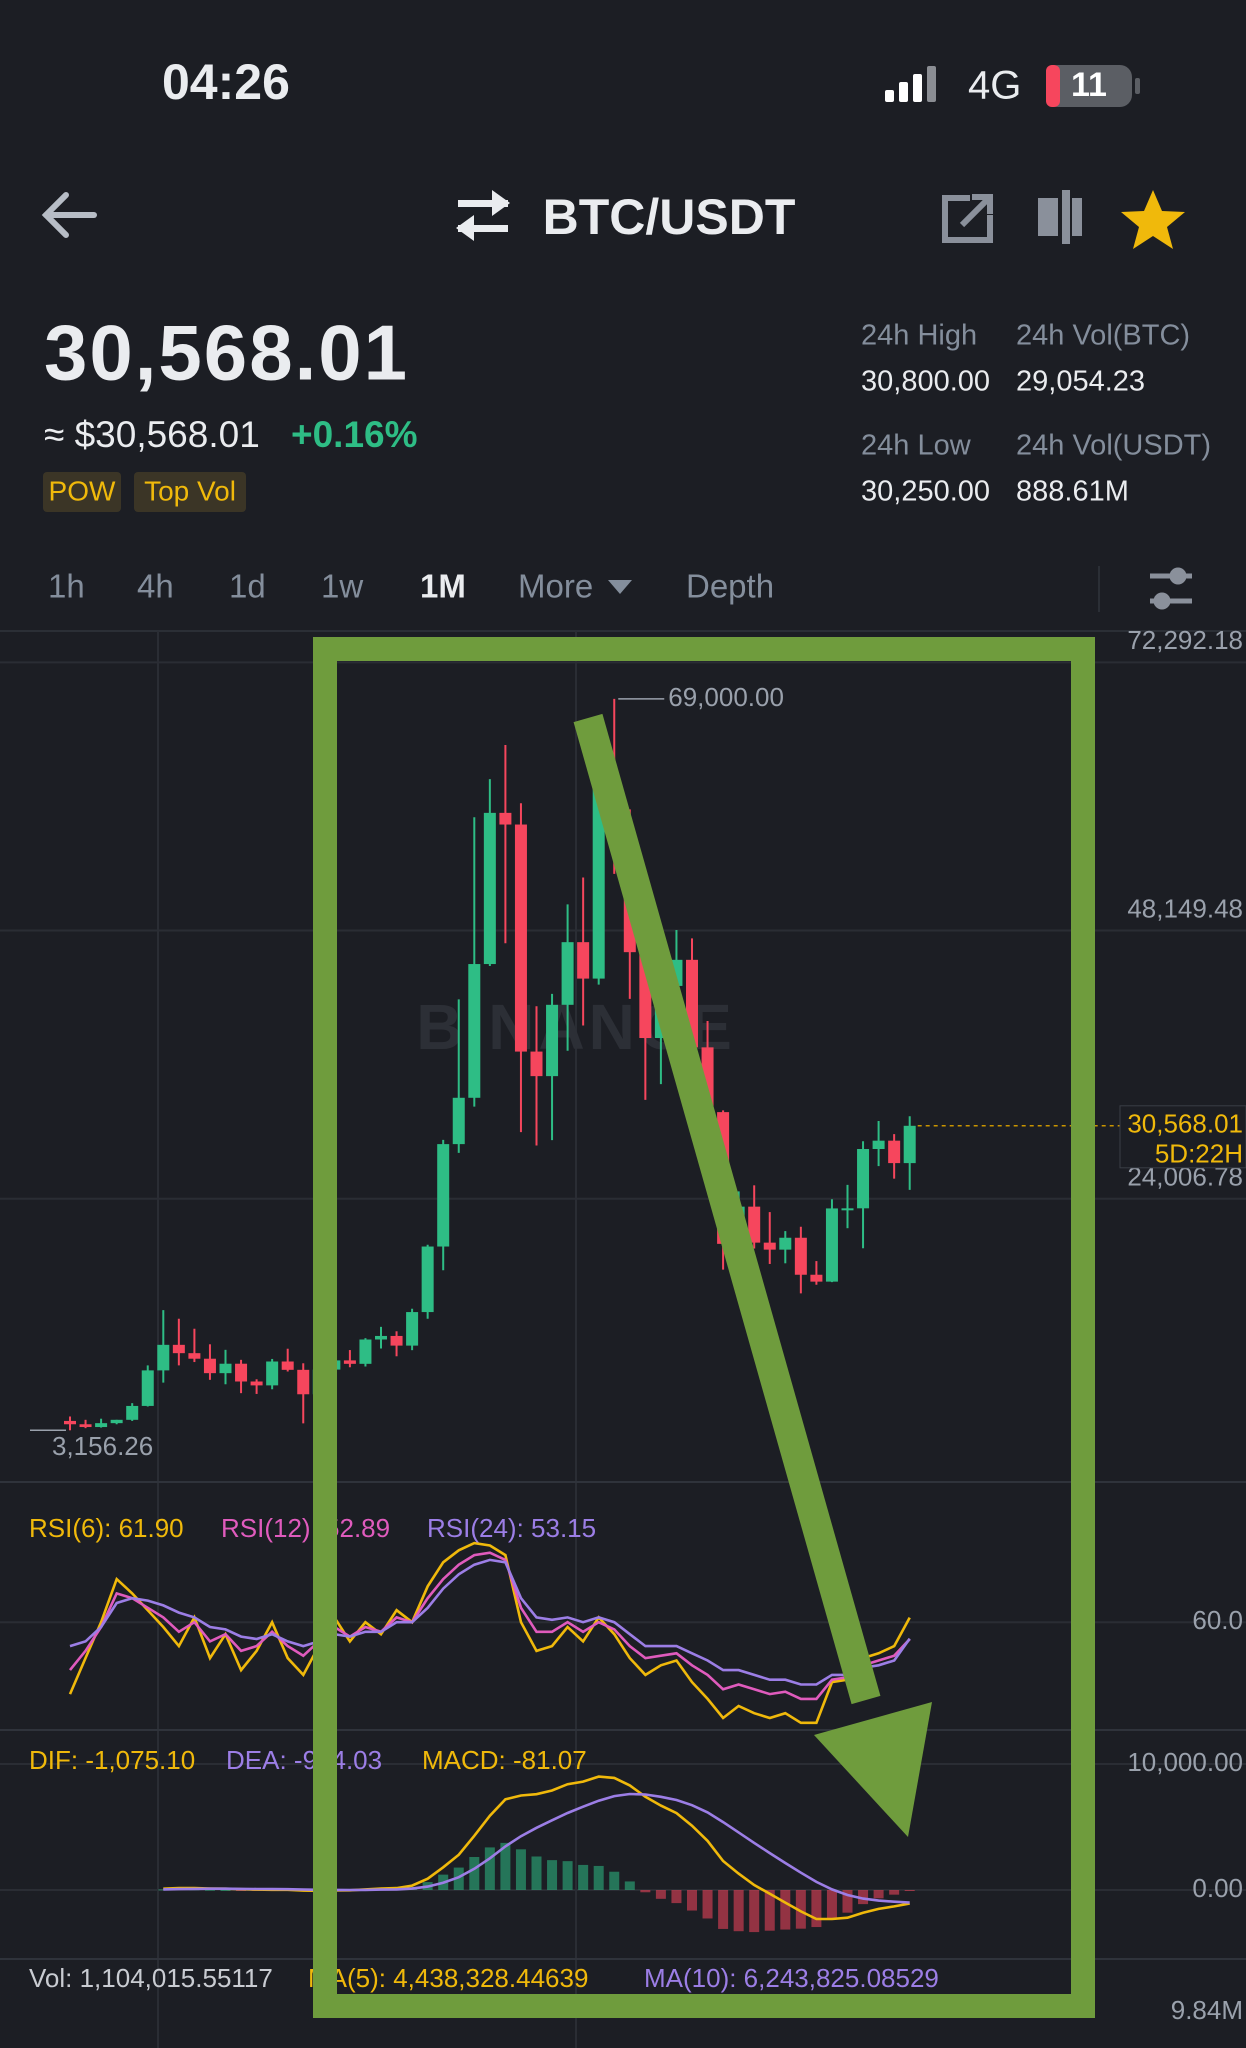 This screenshot has height=2048, width=1246. What do you see at coordinates (726, 697) in the screenshot?
I see `max-label: 69,000.00` at bounding box center [726, 697].